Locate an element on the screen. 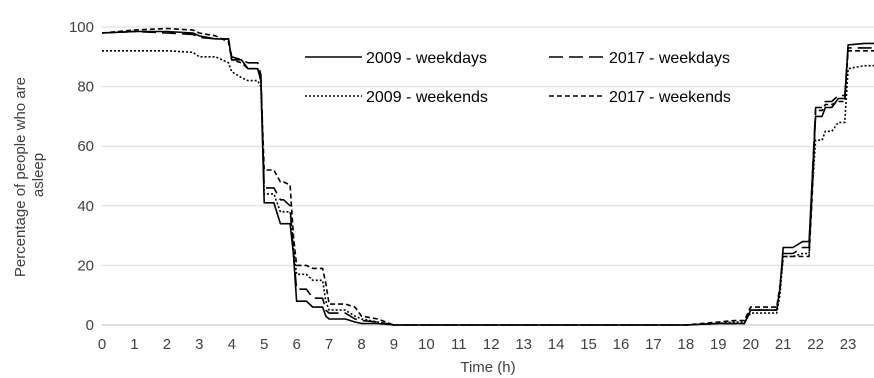 The width and height of the screenshot is (874, 378). legend-label: 2017 - weekends is located at coordinates (670, 97).